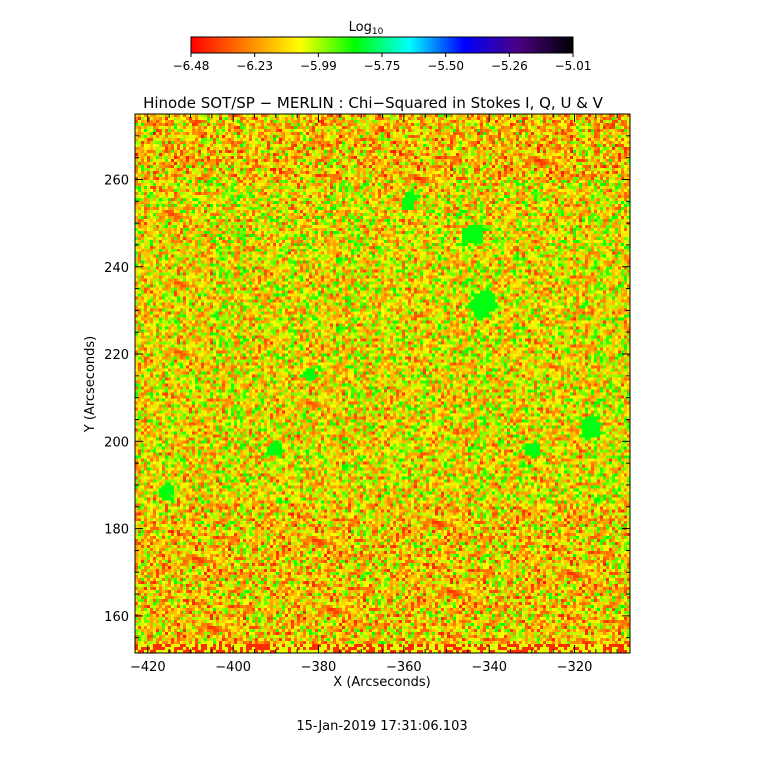 Image resolution: width=764 pixels, height=768 pixels. What do you see at coordinates (573, 66) in the screenshot?
I see `colorbar-tick-label: −5.01` at bounding box center [573, 66].